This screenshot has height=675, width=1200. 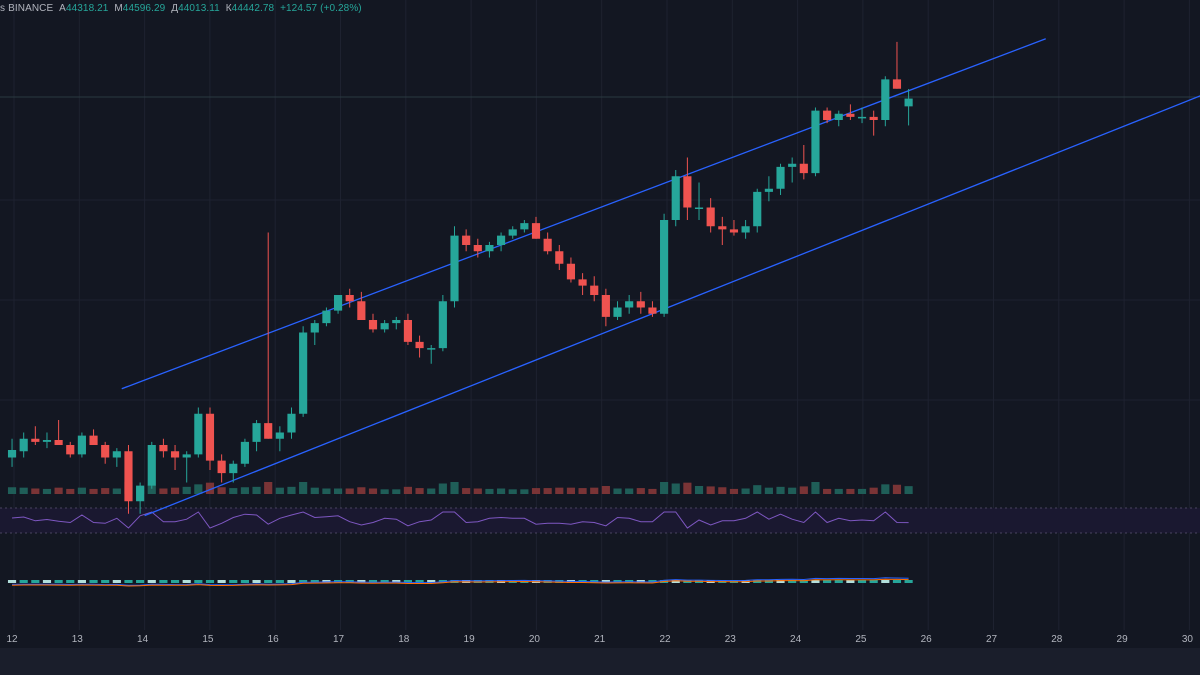 What do you see at coordinates (118, 8) in the screenshot?
I see `high-prefix: М` at bounding box center [118, 8].